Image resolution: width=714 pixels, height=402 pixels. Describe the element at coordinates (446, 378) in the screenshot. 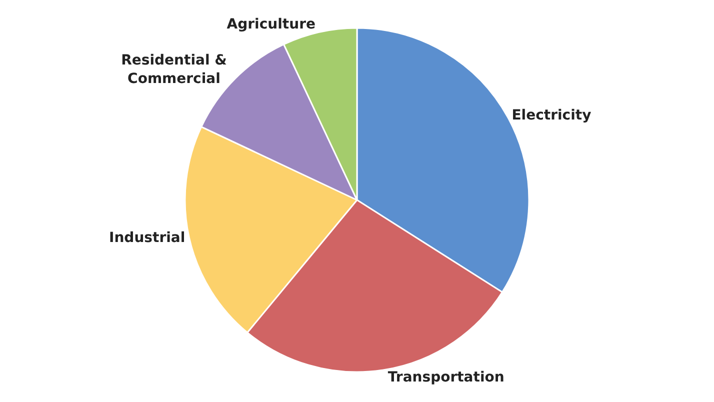

I see `slice-label: Transportation` at that location.